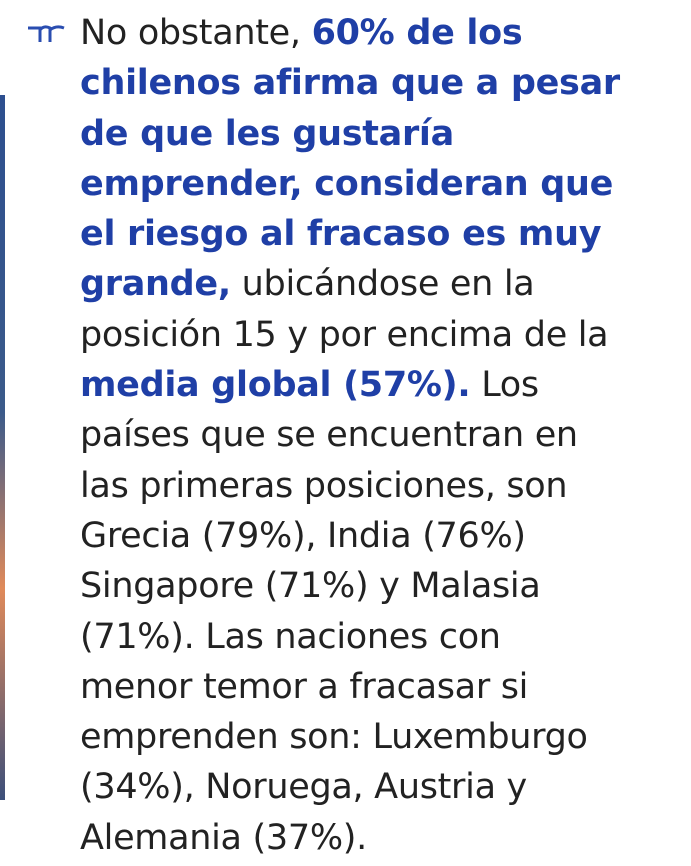 The width and height of the screenshot is (691, 866). I want to click on text-line: las primeras posiciones, son, so click(382, 486).